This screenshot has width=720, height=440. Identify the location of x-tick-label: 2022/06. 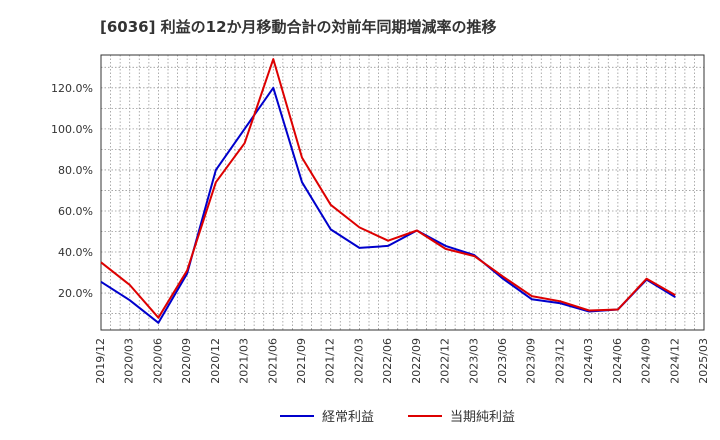
(387, 361).